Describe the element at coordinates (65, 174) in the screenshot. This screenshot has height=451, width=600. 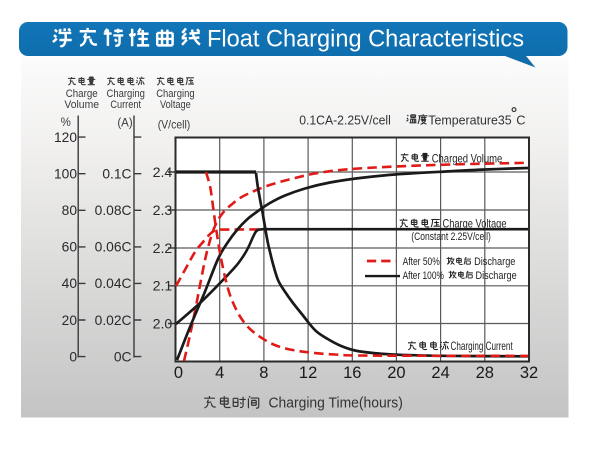
I see `svg-text: 100` at that location.